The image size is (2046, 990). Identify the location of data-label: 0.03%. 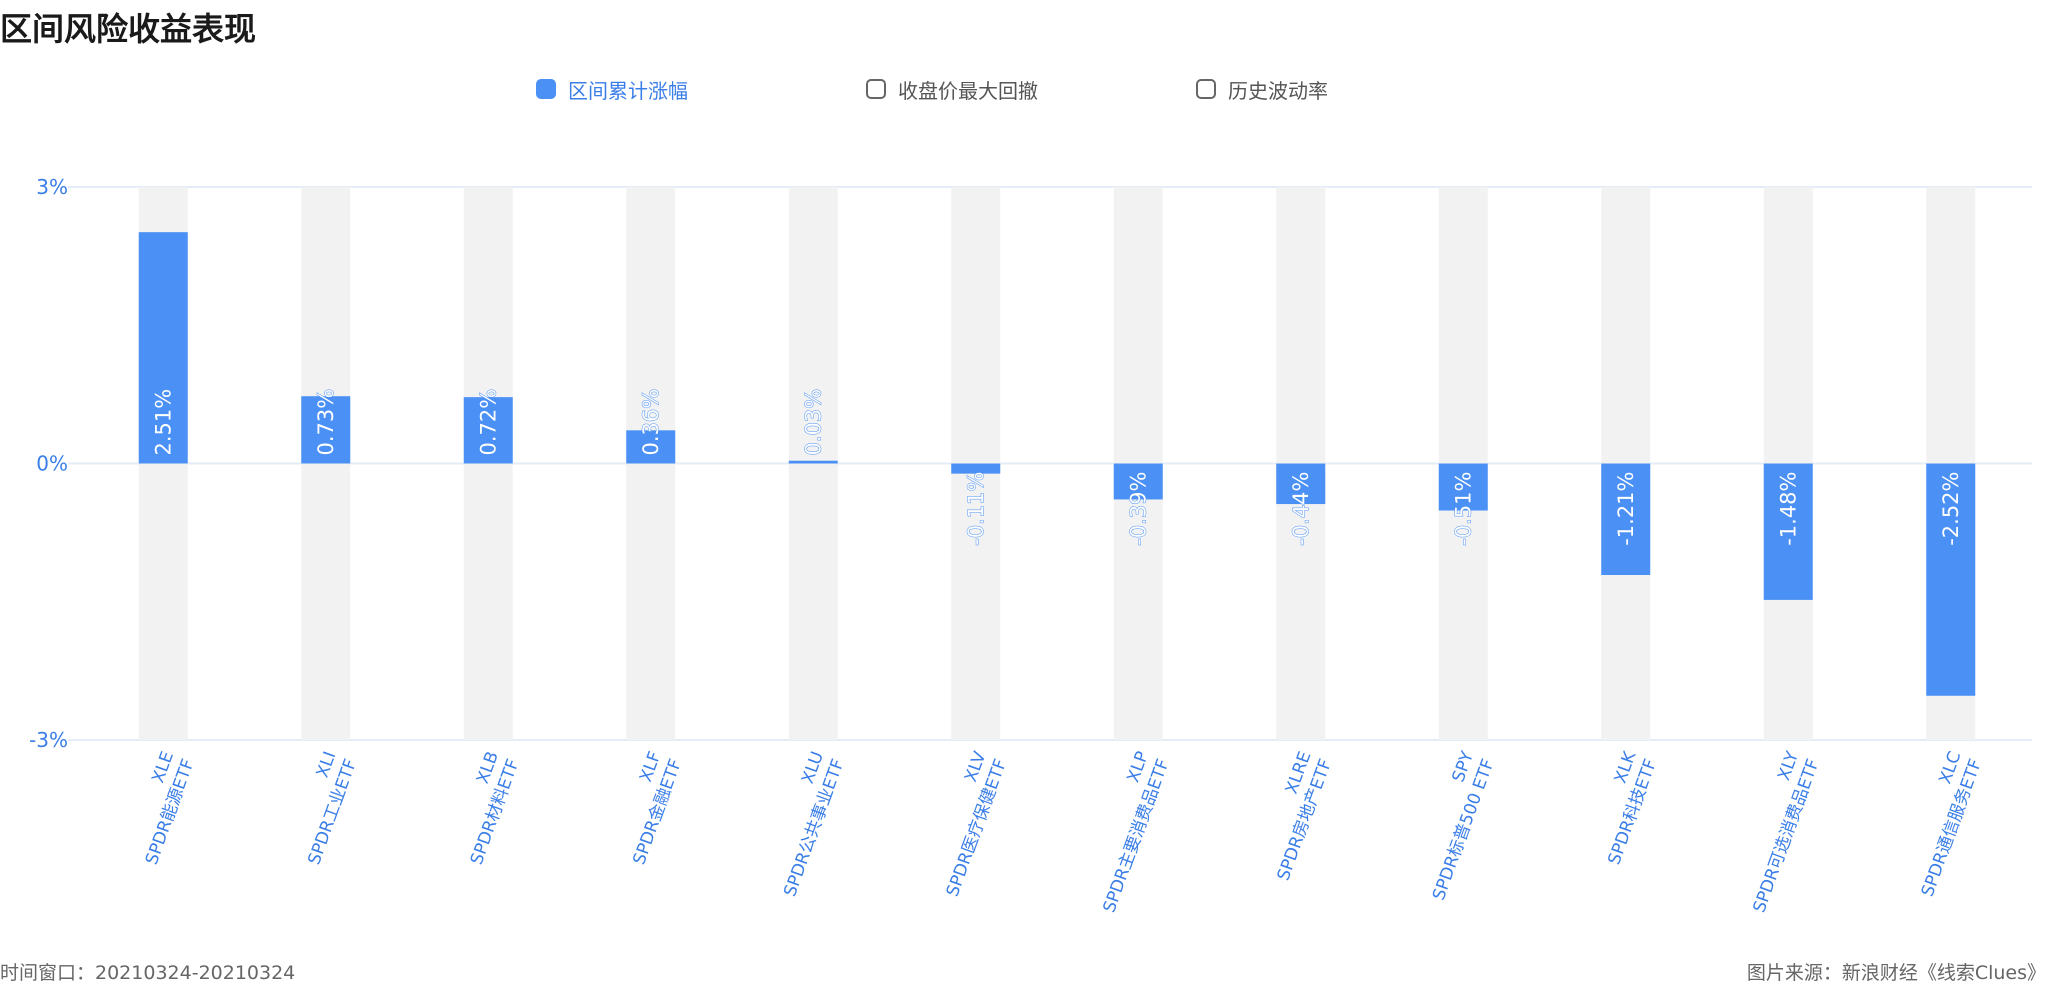
(813, 422).